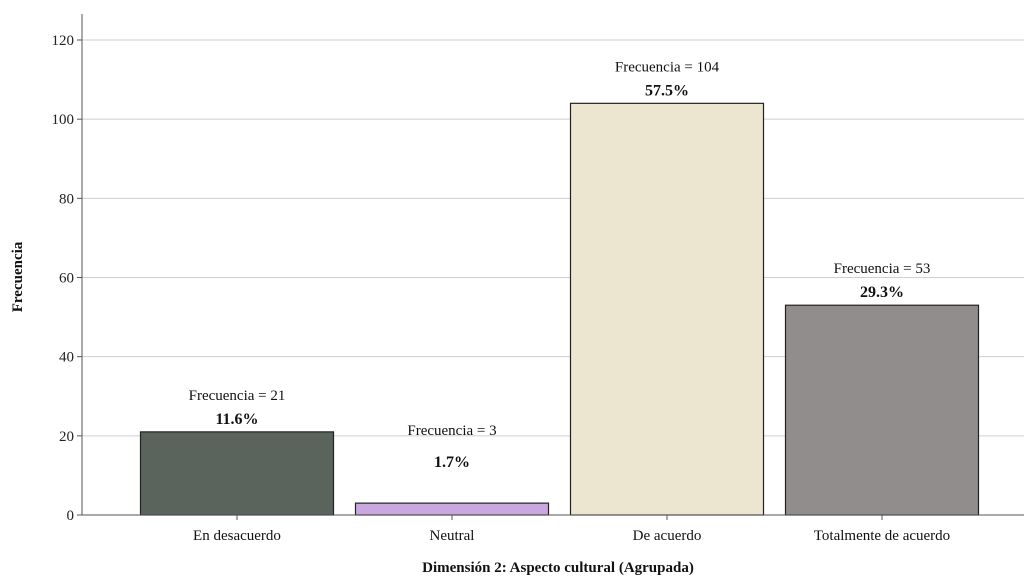  I want to click on y-axis-title: Frecuencia, so click(18, 276).